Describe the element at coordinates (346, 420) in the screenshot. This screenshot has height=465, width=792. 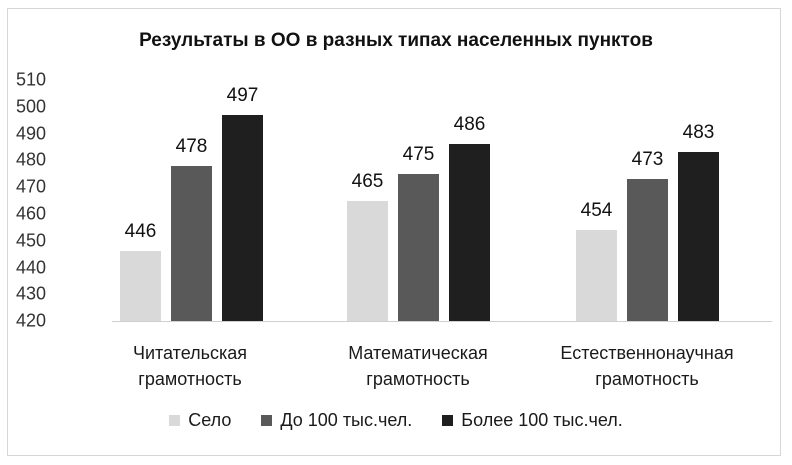
I see `legend-label: До 100 тыс.чел.` at that location.